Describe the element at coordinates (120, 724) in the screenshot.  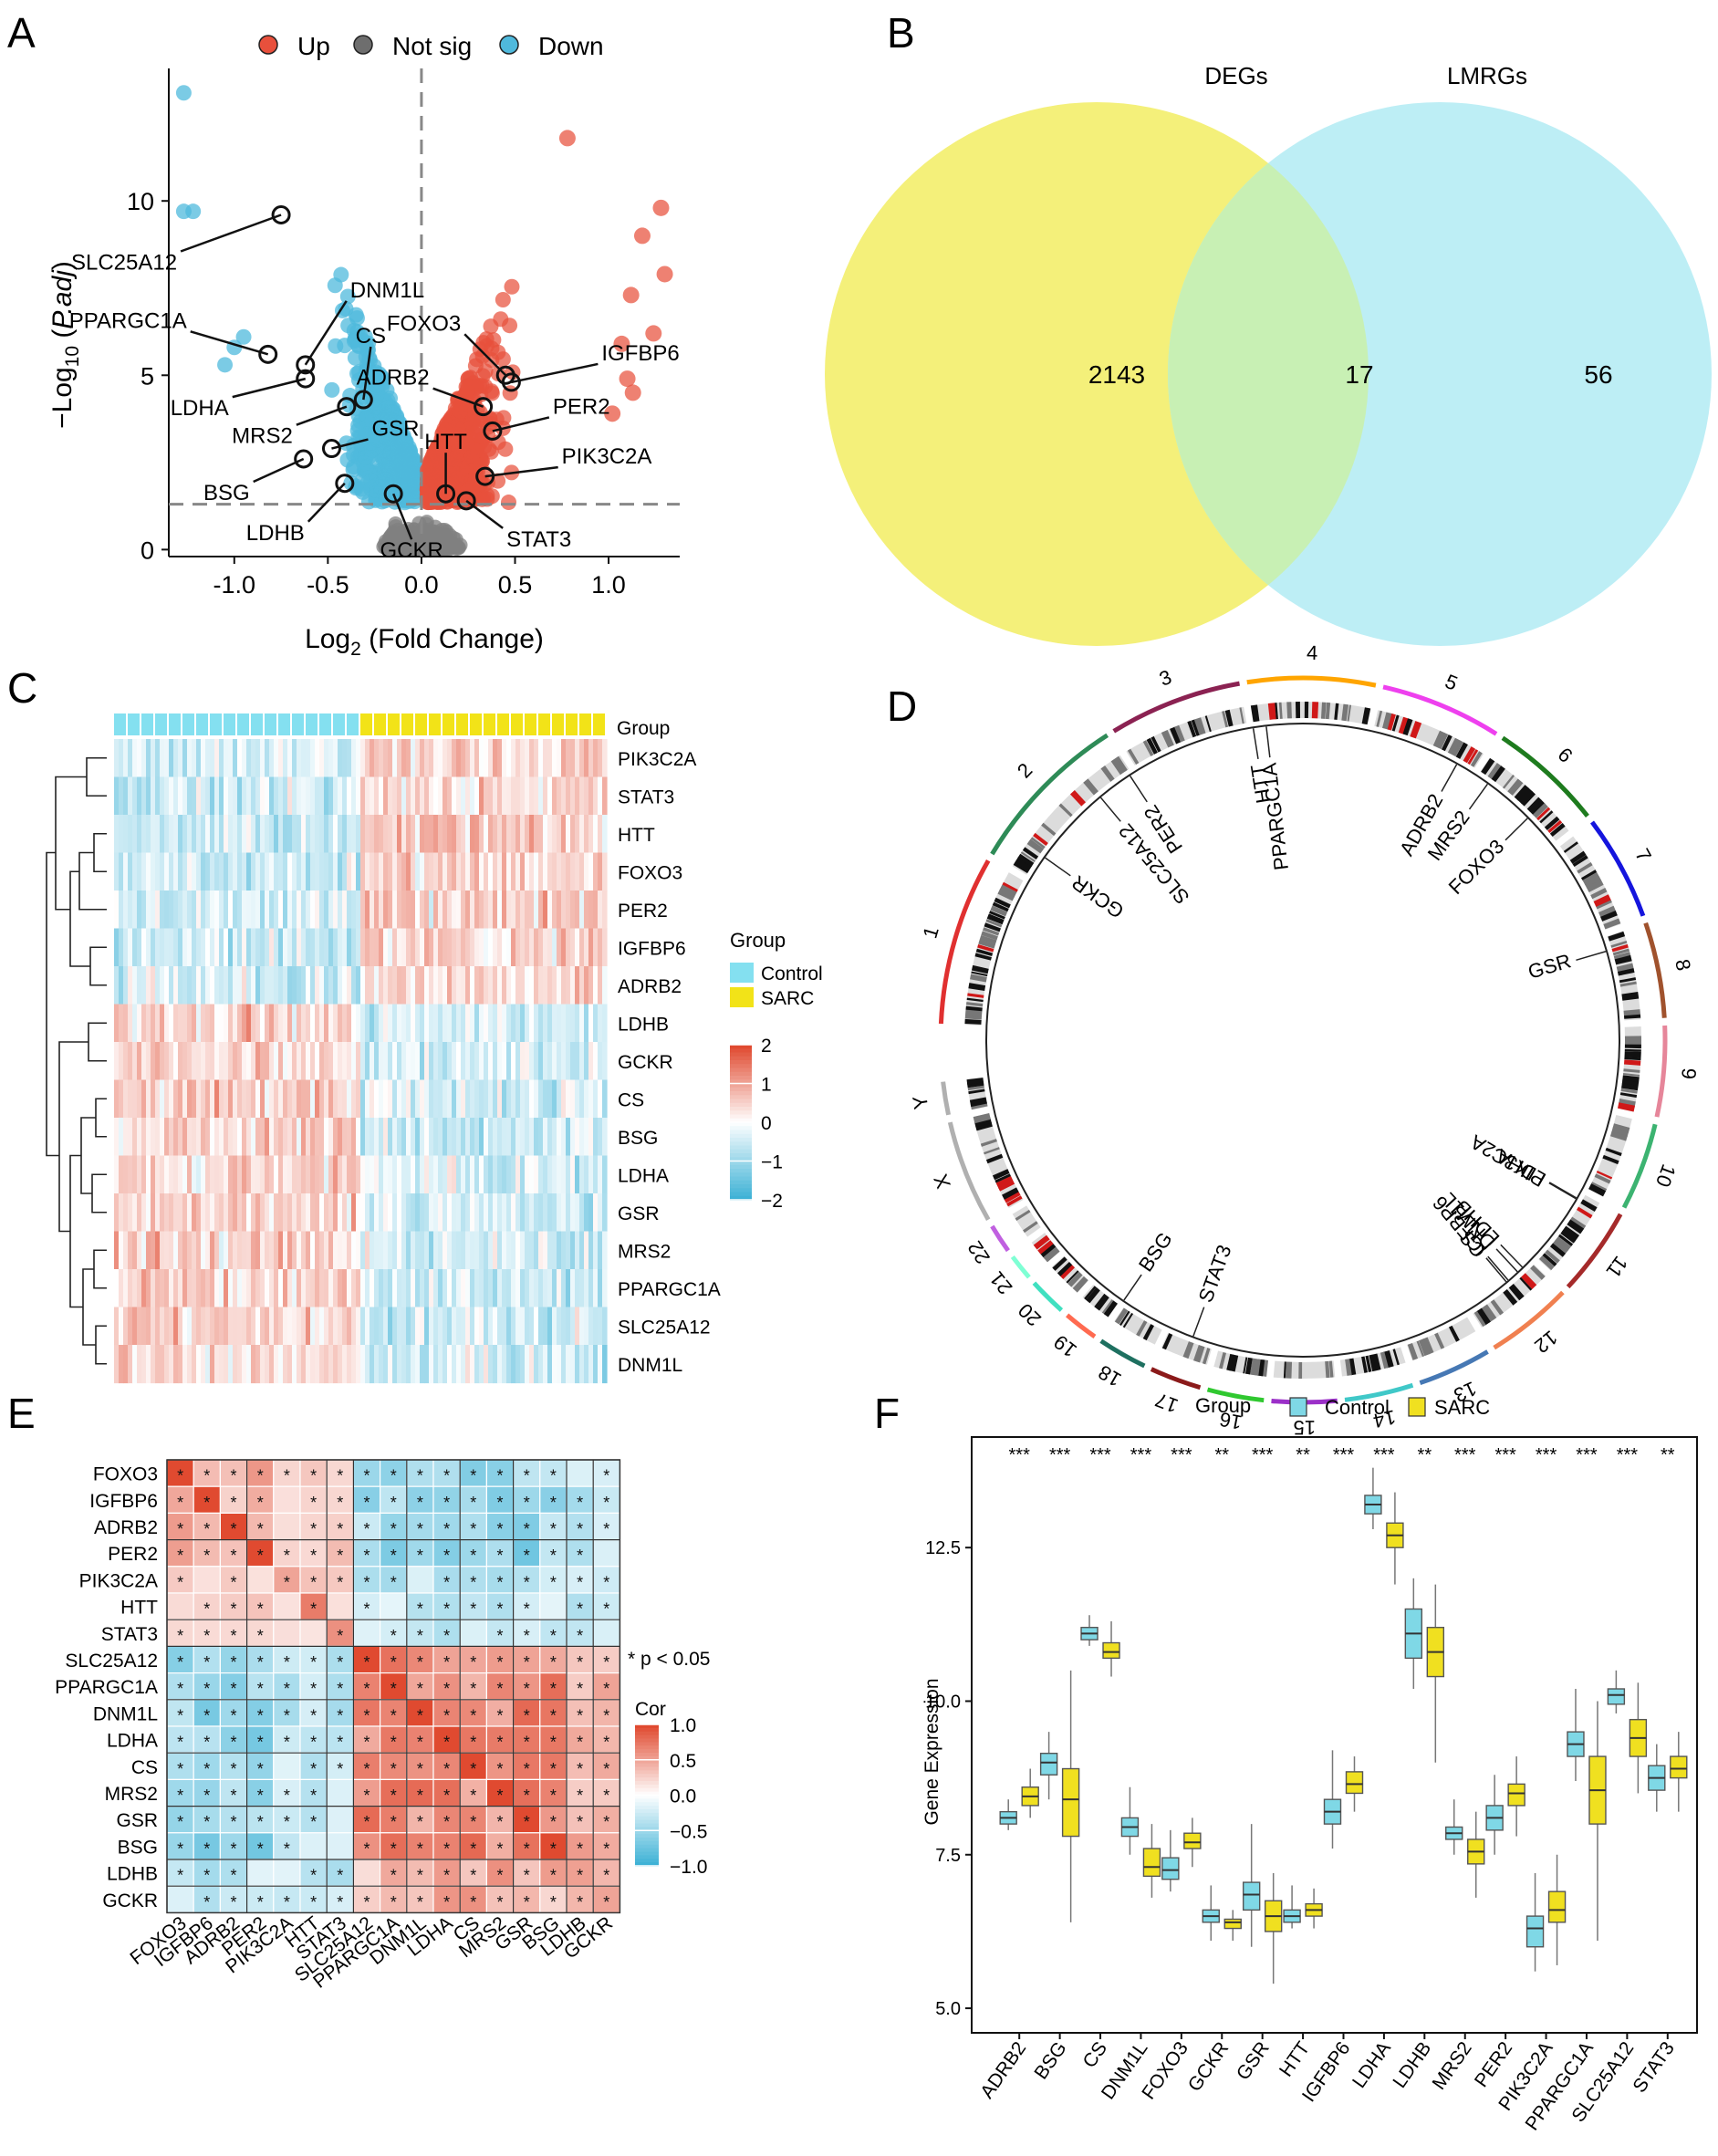
I see `heatmap-group-cell` at that location.